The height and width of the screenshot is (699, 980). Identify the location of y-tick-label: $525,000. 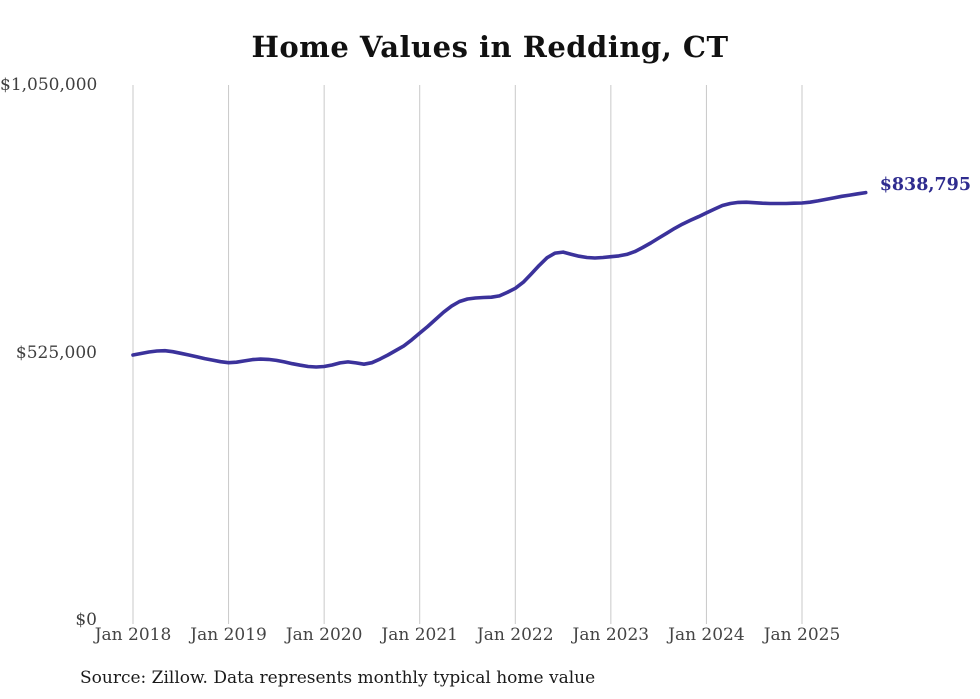
(56, 352).